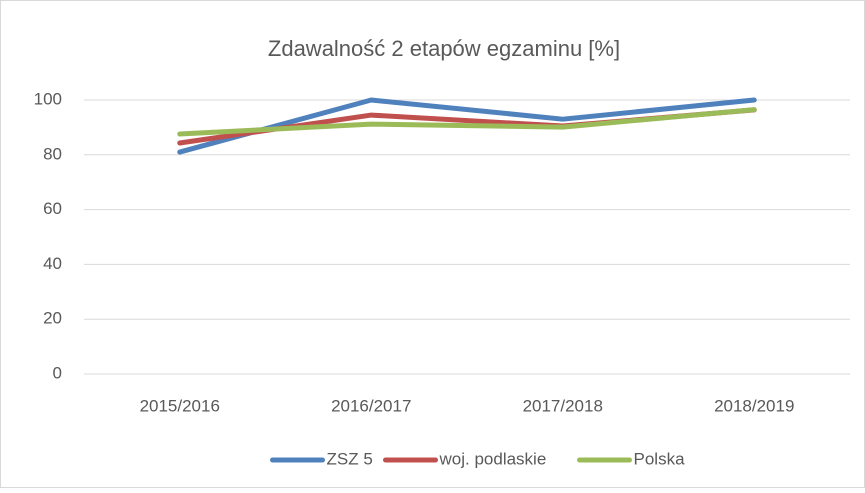 This screenshot has height=493, width=865. Describe the element at coordinates (57, 372) in the screenshot. I see `y-tick-label: 0` at that location.